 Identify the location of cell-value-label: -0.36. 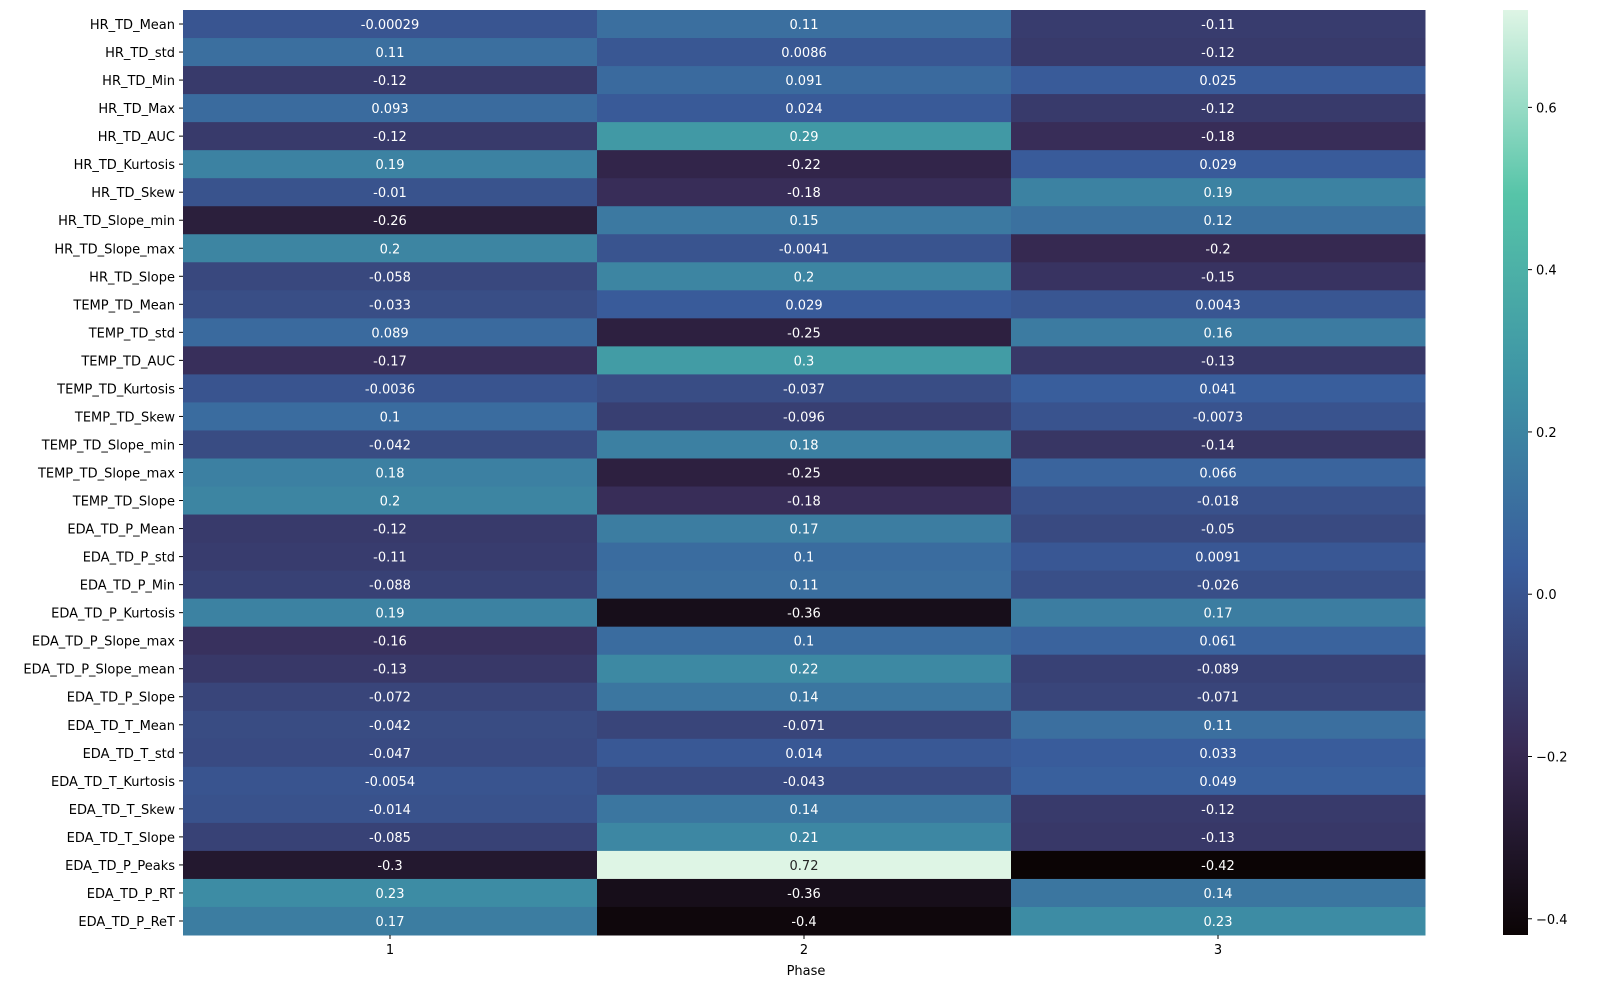
(804, 894).